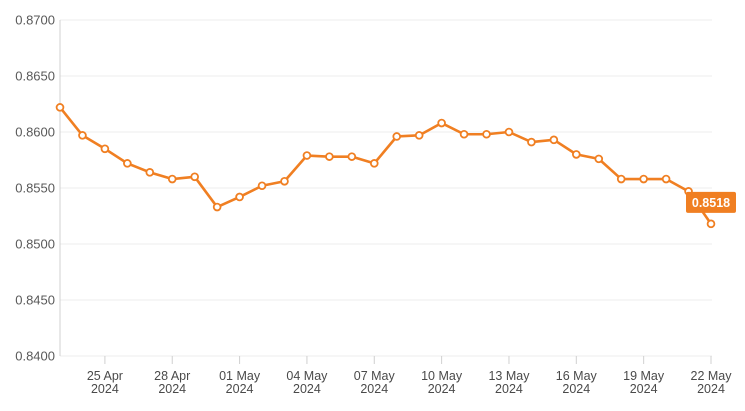 The image size is (745, 411). Describe the element at coordinates (35, 244) in the screenshot. I see `y-tick-label: 0.8500` at that location.